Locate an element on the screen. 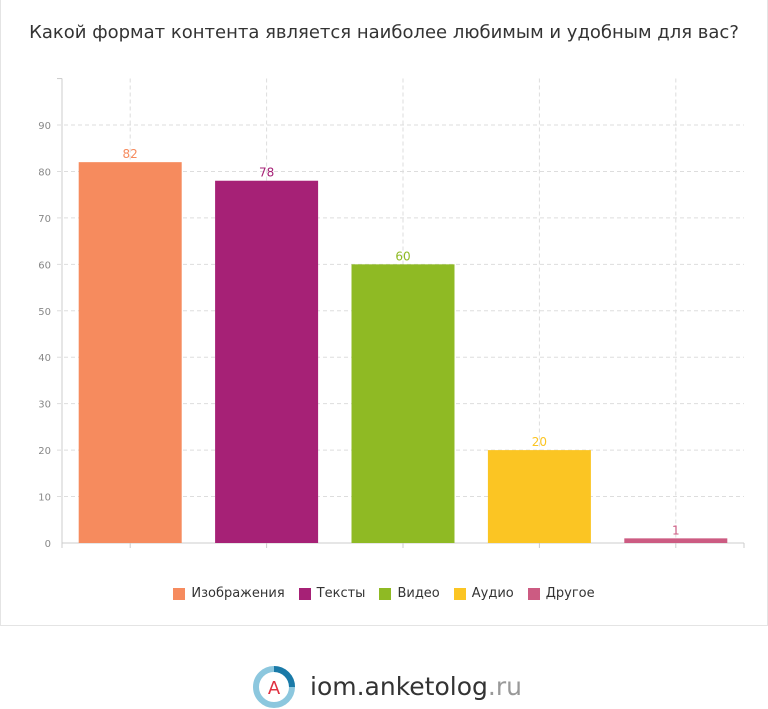  legend-item: Другое is located at coordinates (561, 593).